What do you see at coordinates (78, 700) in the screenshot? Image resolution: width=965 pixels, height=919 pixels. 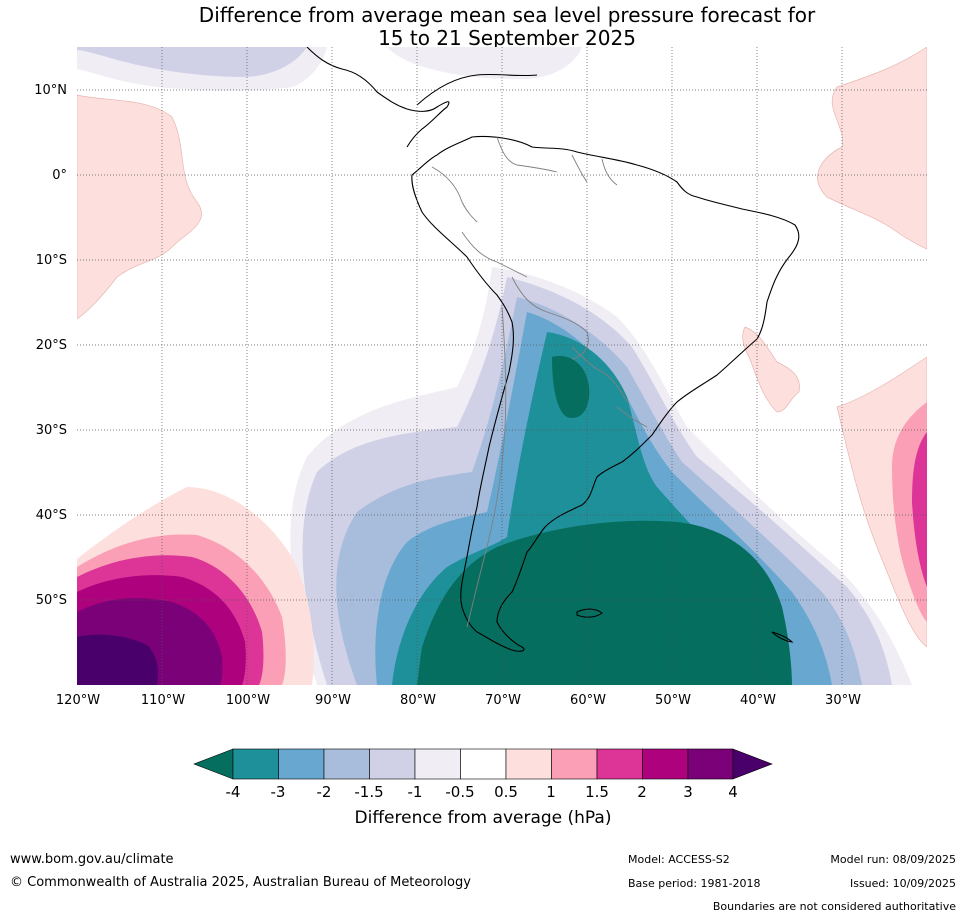 I see `lon-label-120w: 120°W` at bounding box center [78, 700].